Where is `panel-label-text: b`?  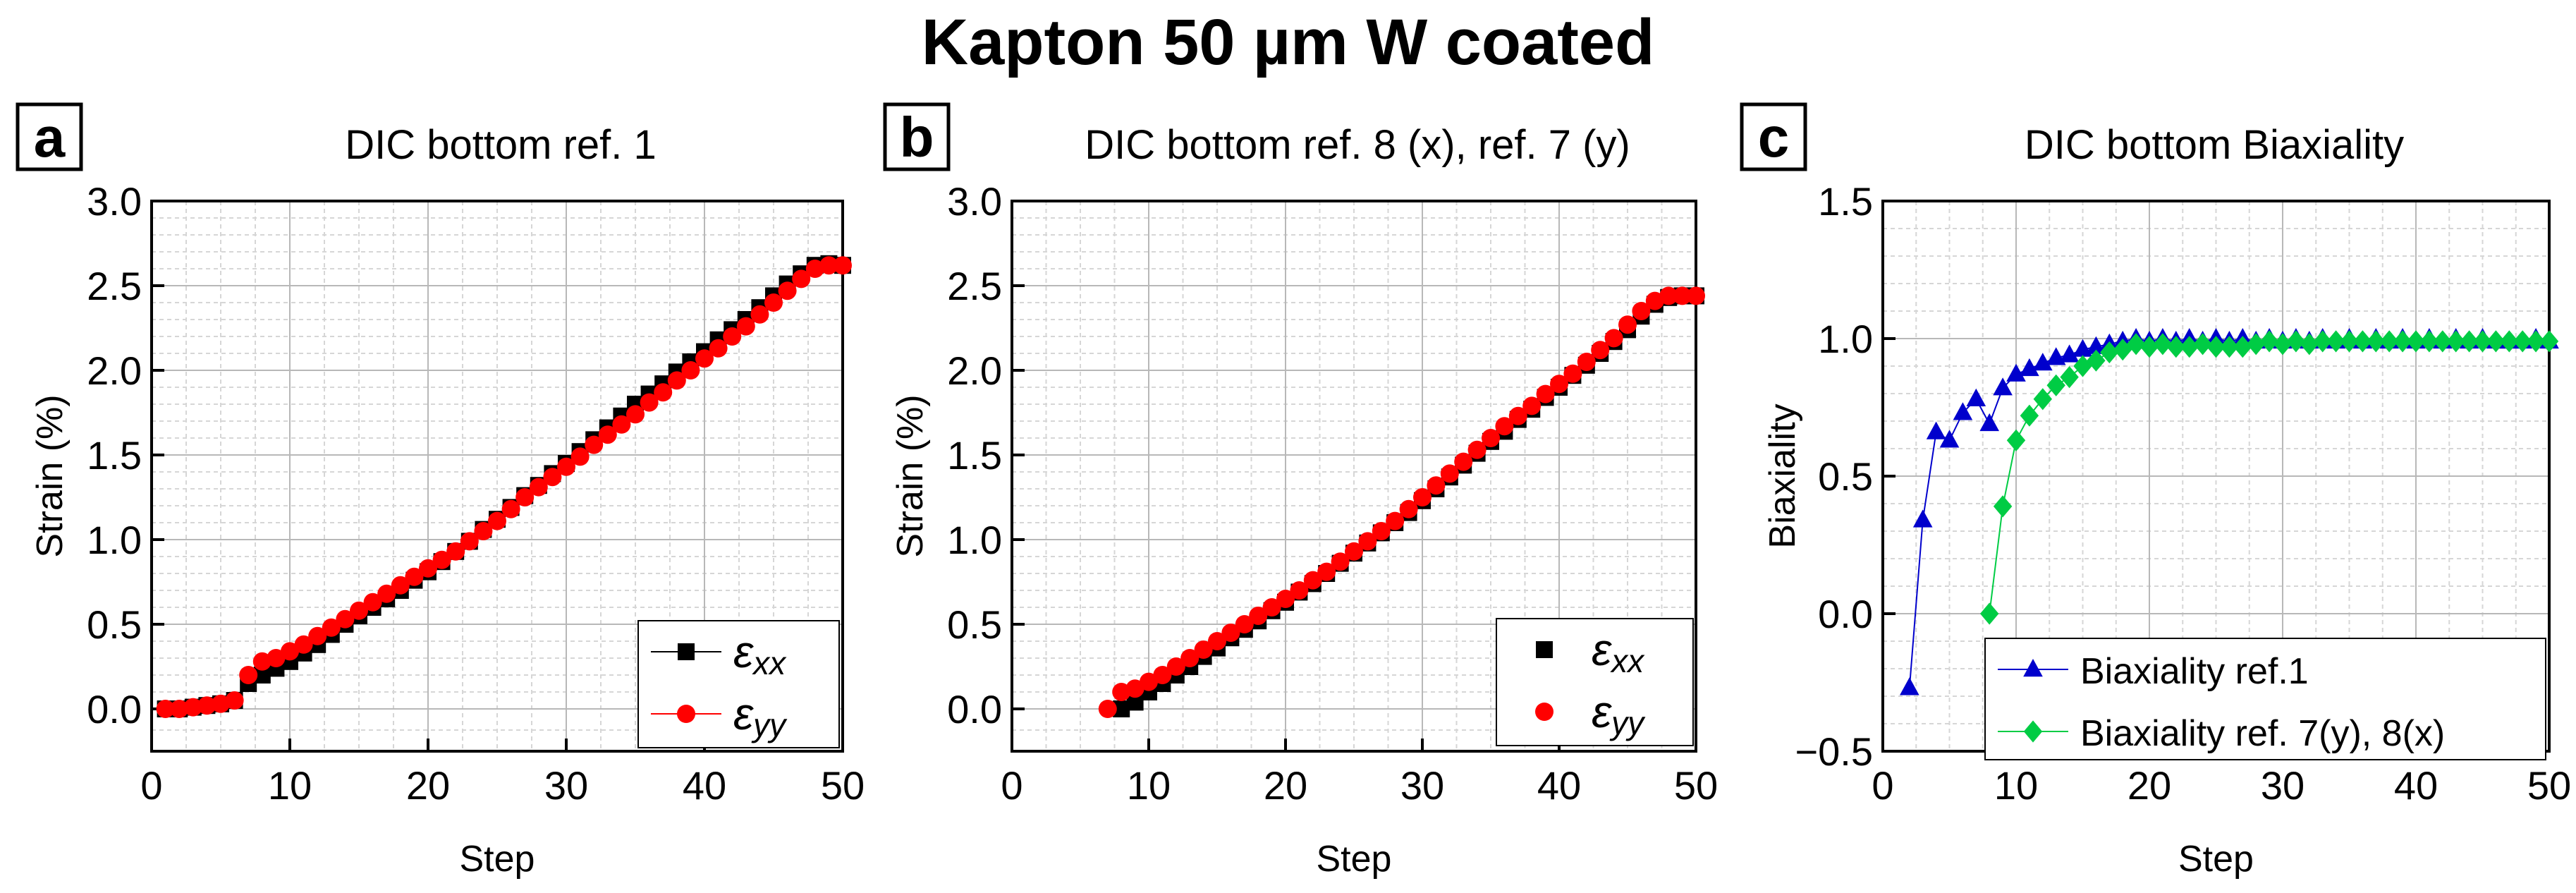
panel-label-text: b is located at coordinates (917, 137).